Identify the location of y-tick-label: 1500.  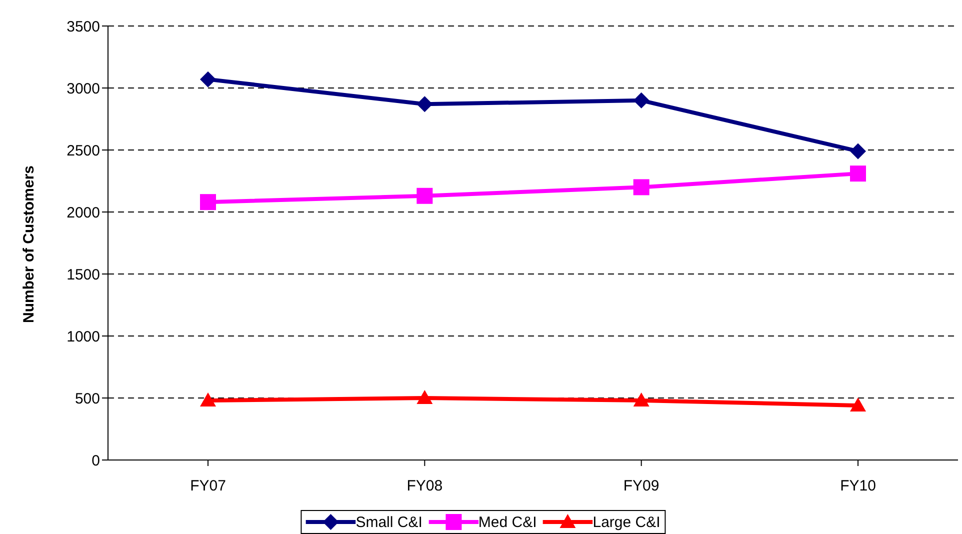
(83, 275).